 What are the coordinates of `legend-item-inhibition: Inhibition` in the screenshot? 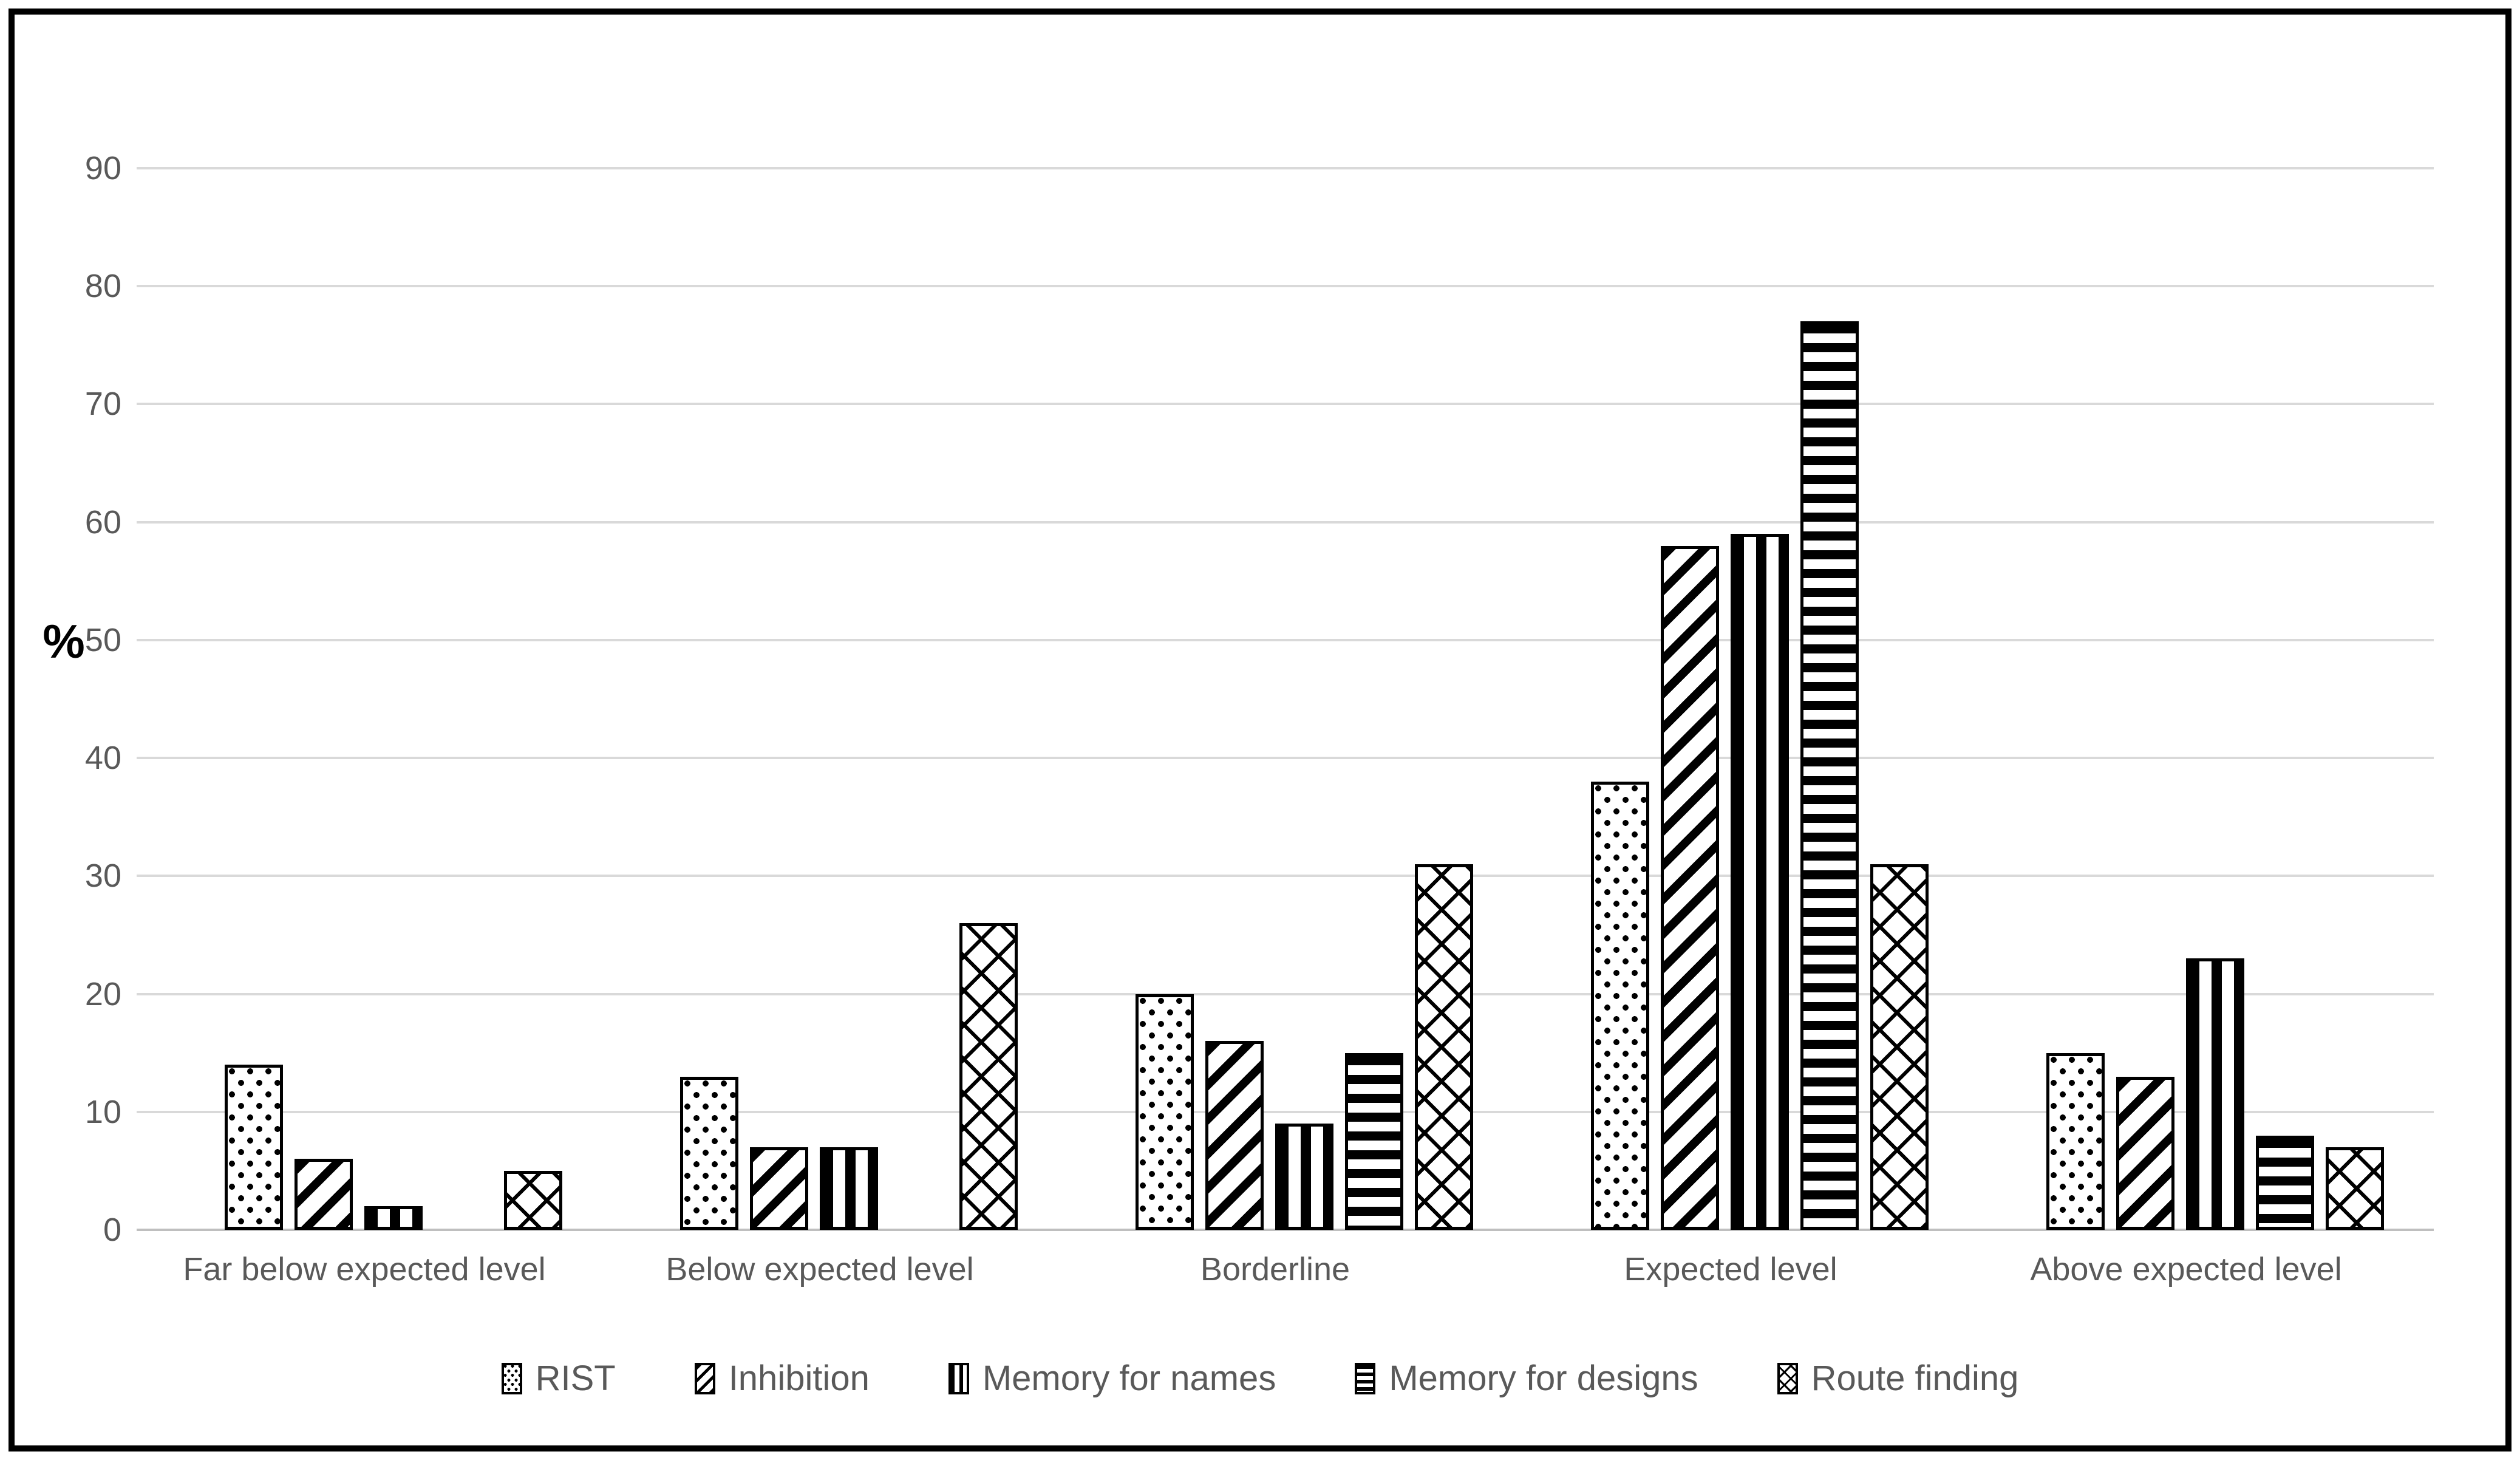 It's located at (782, 1379).